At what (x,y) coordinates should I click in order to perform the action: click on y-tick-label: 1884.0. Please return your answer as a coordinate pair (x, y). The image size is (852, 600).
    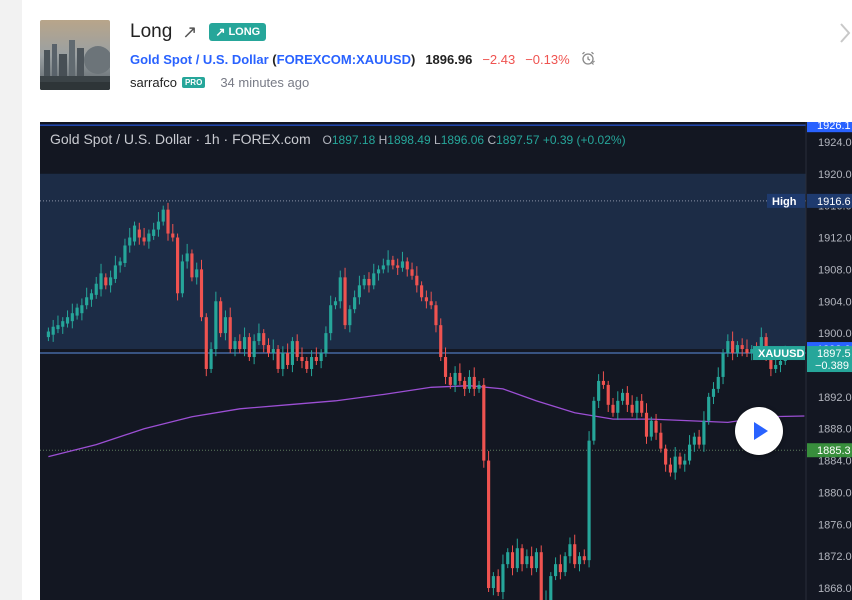
    Looking at the image, I should click on (835, 462).